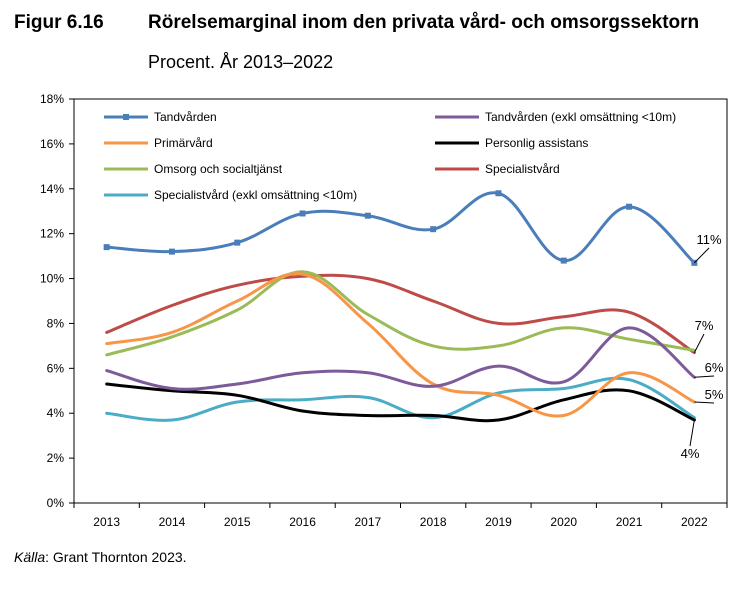 This screenshot has width=750, height=592. Describe the element at coordinates (59, 22) in the screenshot. I see `figure-number: Figur 6.16` at that location.